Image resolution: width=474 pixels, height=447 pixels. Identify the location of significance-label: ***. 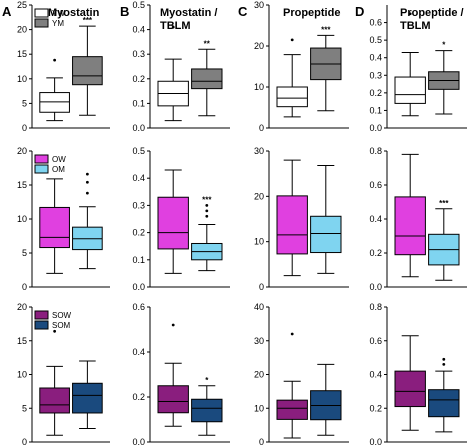
(326, 29).